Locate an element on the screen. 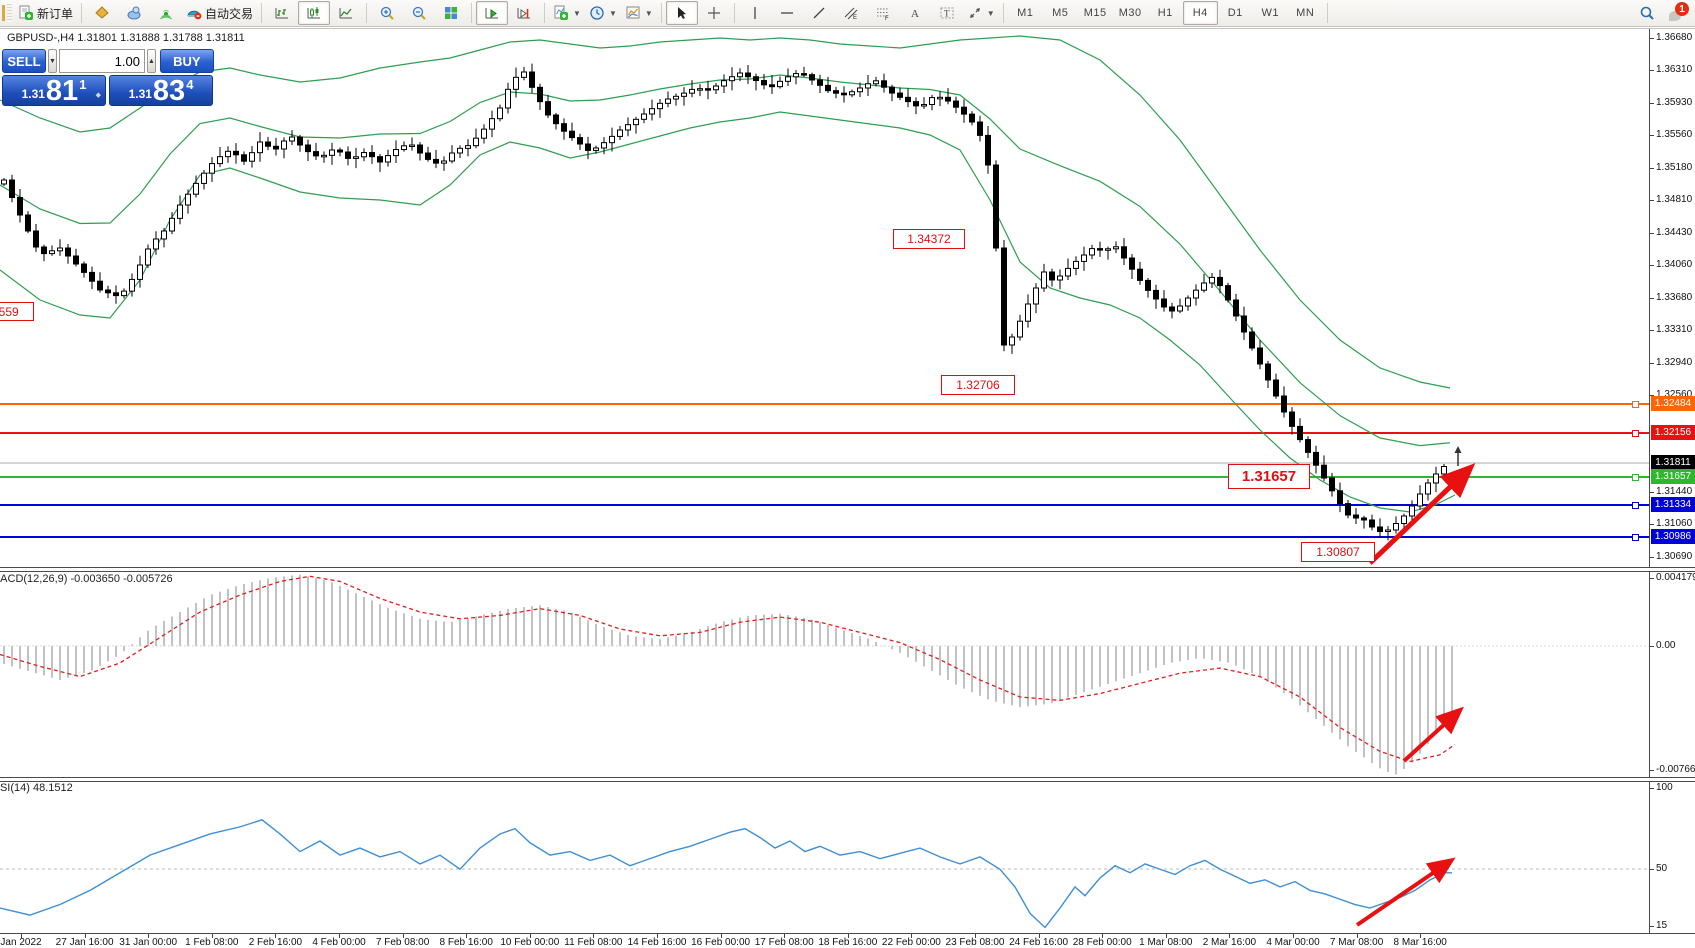  chat-bubble-icon is located at coordinates (1675, 16).